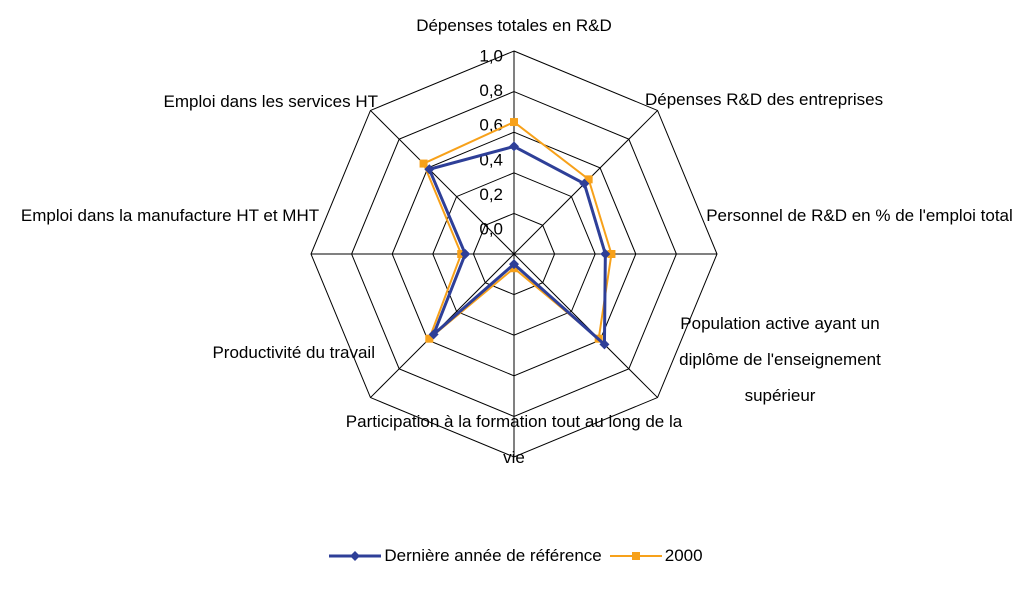 The height and width of the screenshot is (599, 1032). Describe the element at coordinates (270, 101) in the screenshot. I see `category-label: Emploi dans les services HT` at that location.